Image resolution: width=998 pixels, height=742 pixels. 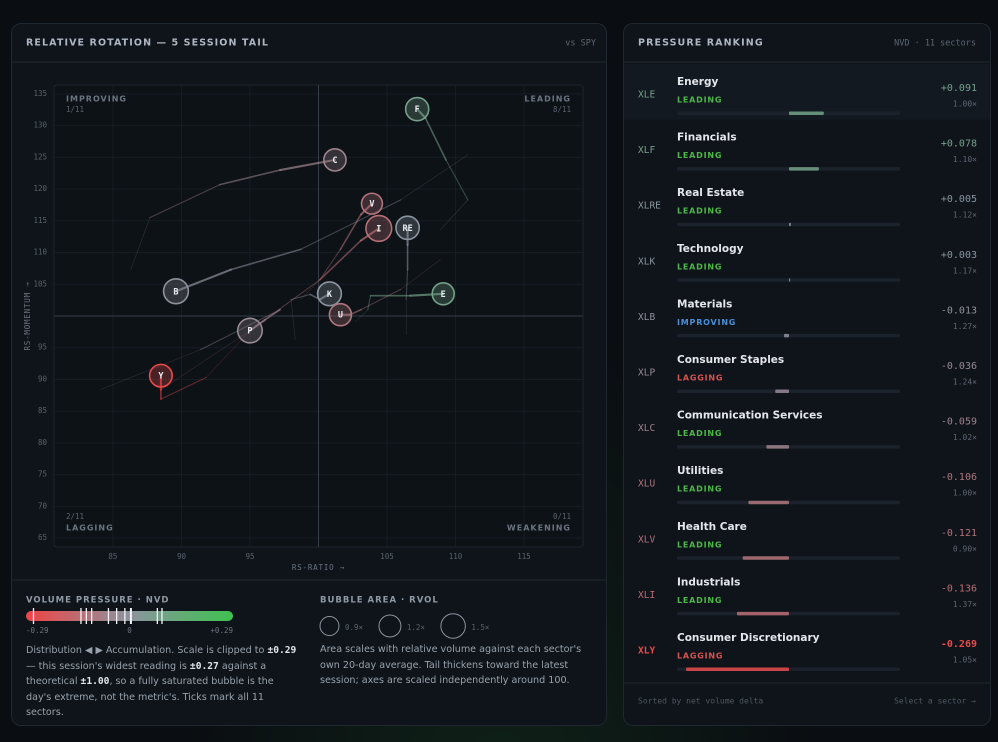 What do you see at coordinates (562, 516) in the screenshot?
I see `quadrant-count: 0/11` at bounding box center [562, 516].